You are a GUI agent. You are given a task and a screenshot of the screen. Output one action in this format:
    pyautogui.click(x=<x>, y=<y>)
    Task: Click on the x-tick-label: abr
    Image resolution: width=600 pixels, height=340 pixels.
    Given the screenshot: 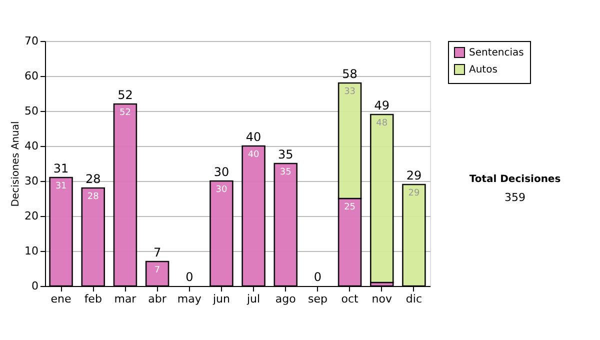 What is the action you would take?
    pyautogui.click(x=157, y=299)
    